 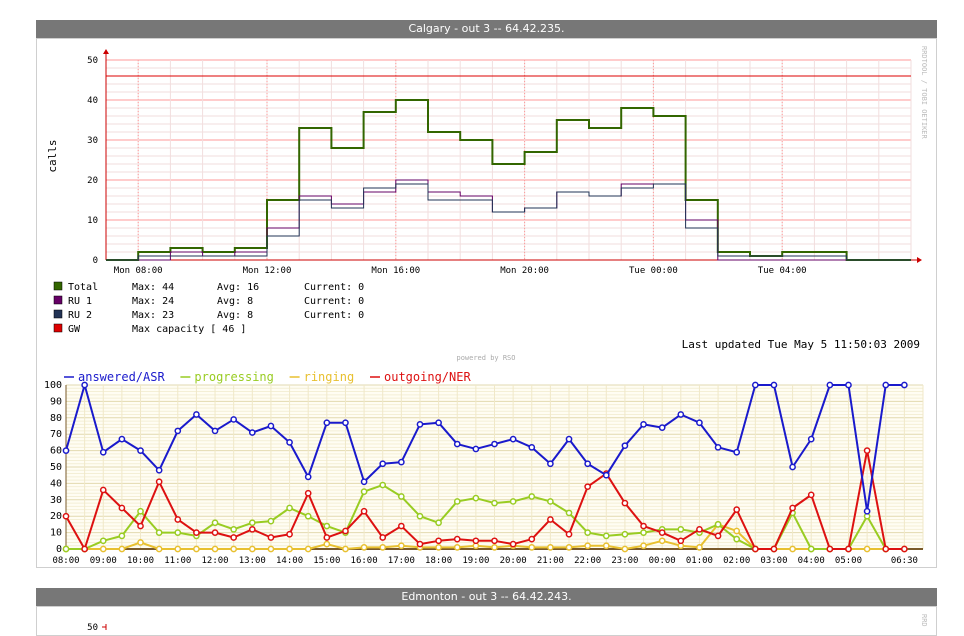 I want to click on asr-legend-label: outgoing/NER, so click(x=427, y=377).